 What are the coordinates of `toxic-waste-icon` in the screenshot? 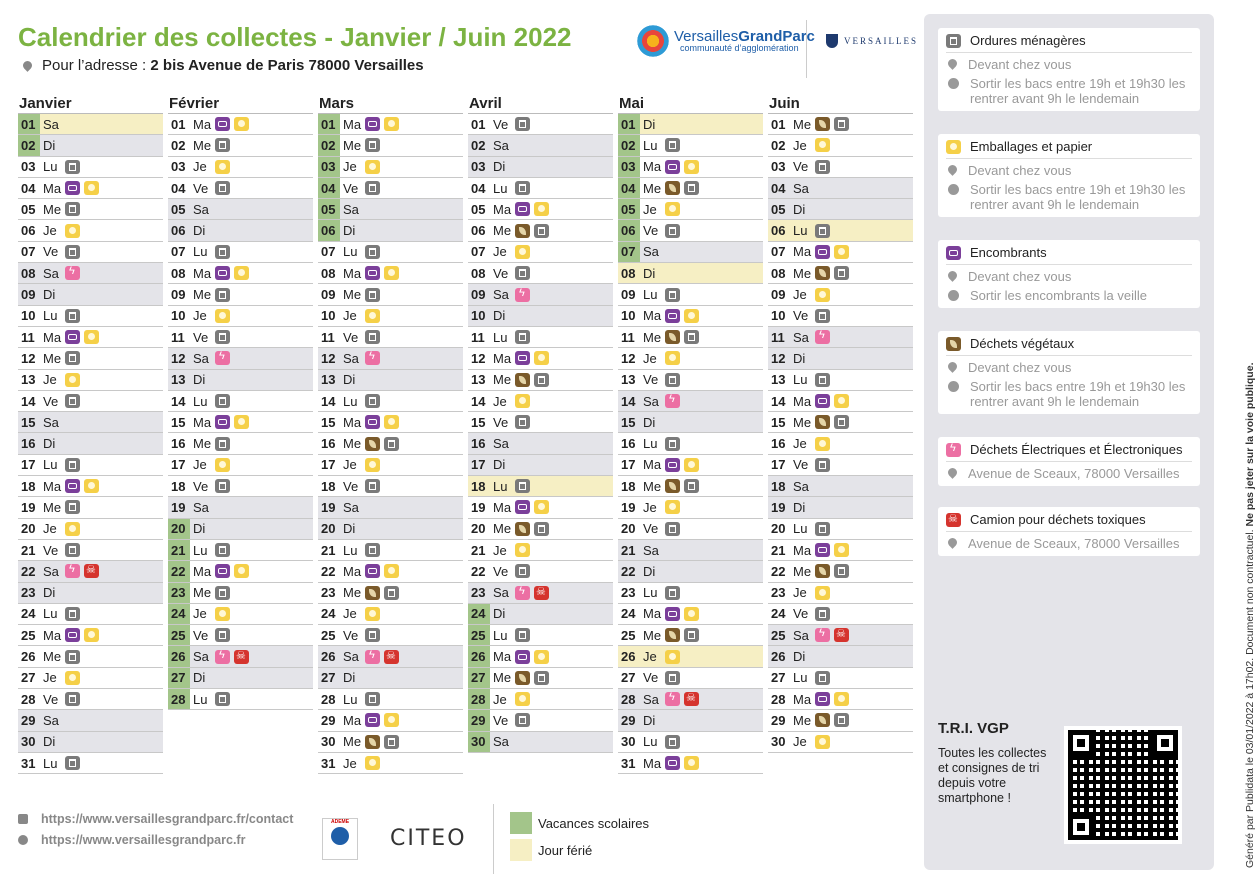 It's located at (91, 571).